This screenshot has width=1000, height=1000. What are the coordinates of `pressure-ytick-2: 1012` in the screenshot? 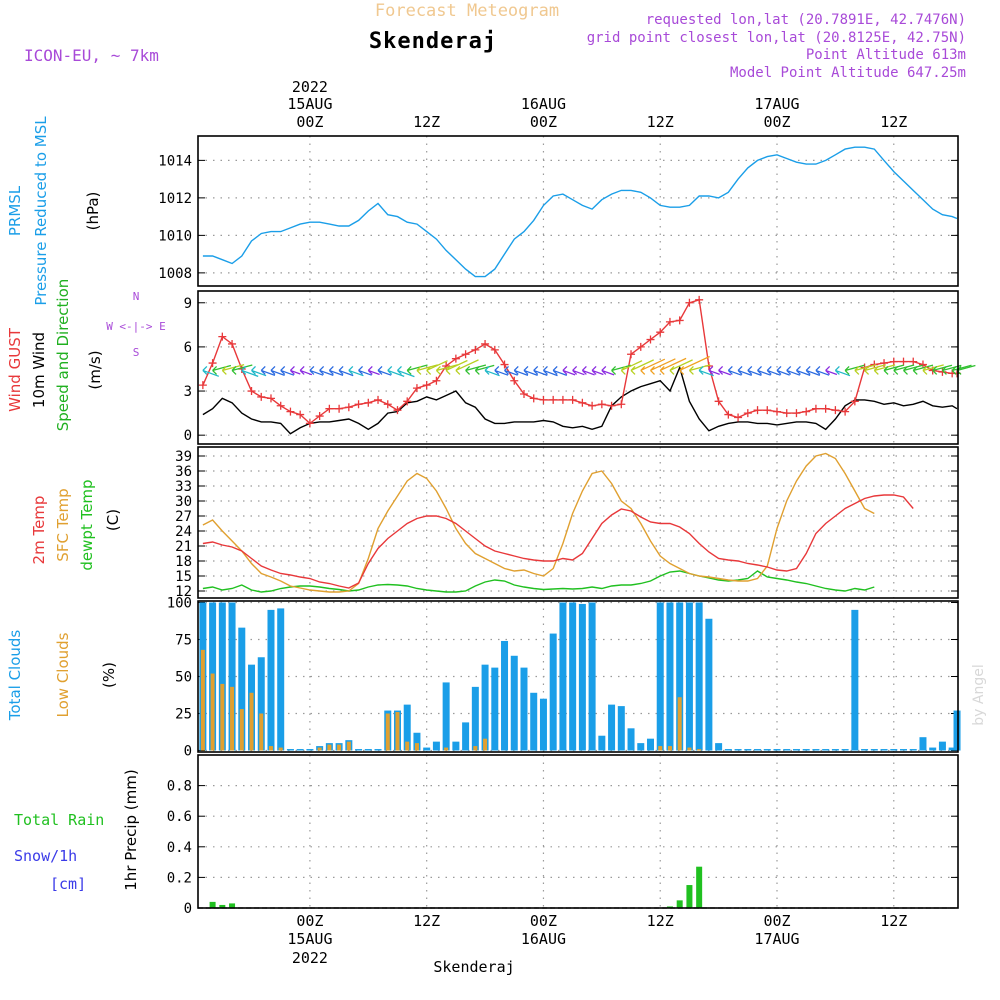 It's located at (175, 199).